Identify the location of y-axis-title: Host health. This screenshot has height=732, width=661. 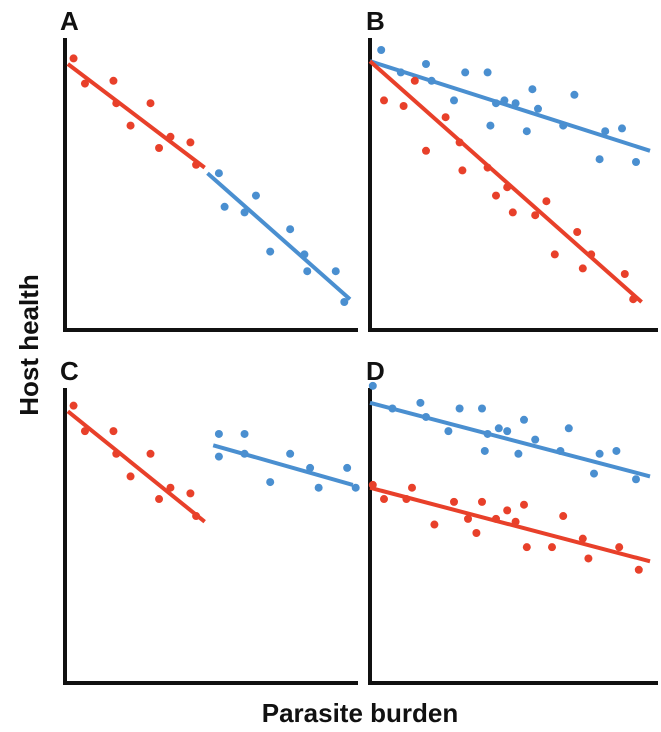
(29, 345).